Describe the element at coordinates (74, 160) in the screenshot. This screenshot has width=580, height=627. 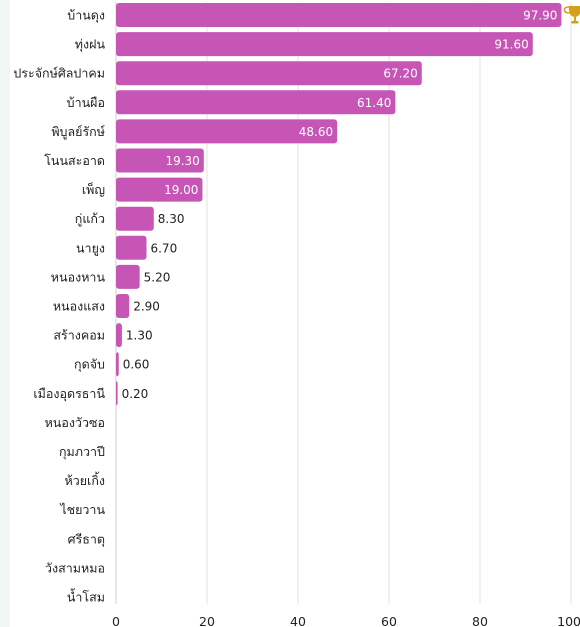
I see `category-label: โนนสะอาด` at that location.